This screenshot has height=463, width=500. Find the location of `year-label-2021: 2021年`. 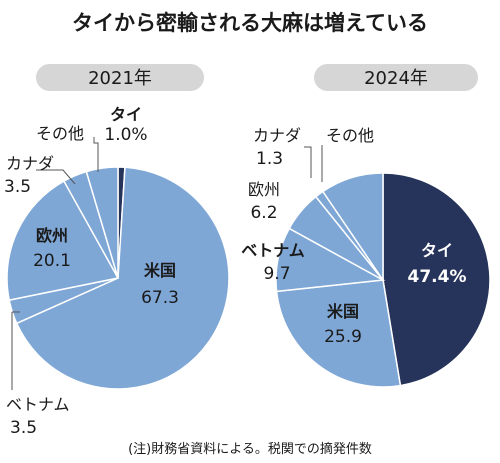

year-label-2021: 2021年 is located at coordinates (120, 78).